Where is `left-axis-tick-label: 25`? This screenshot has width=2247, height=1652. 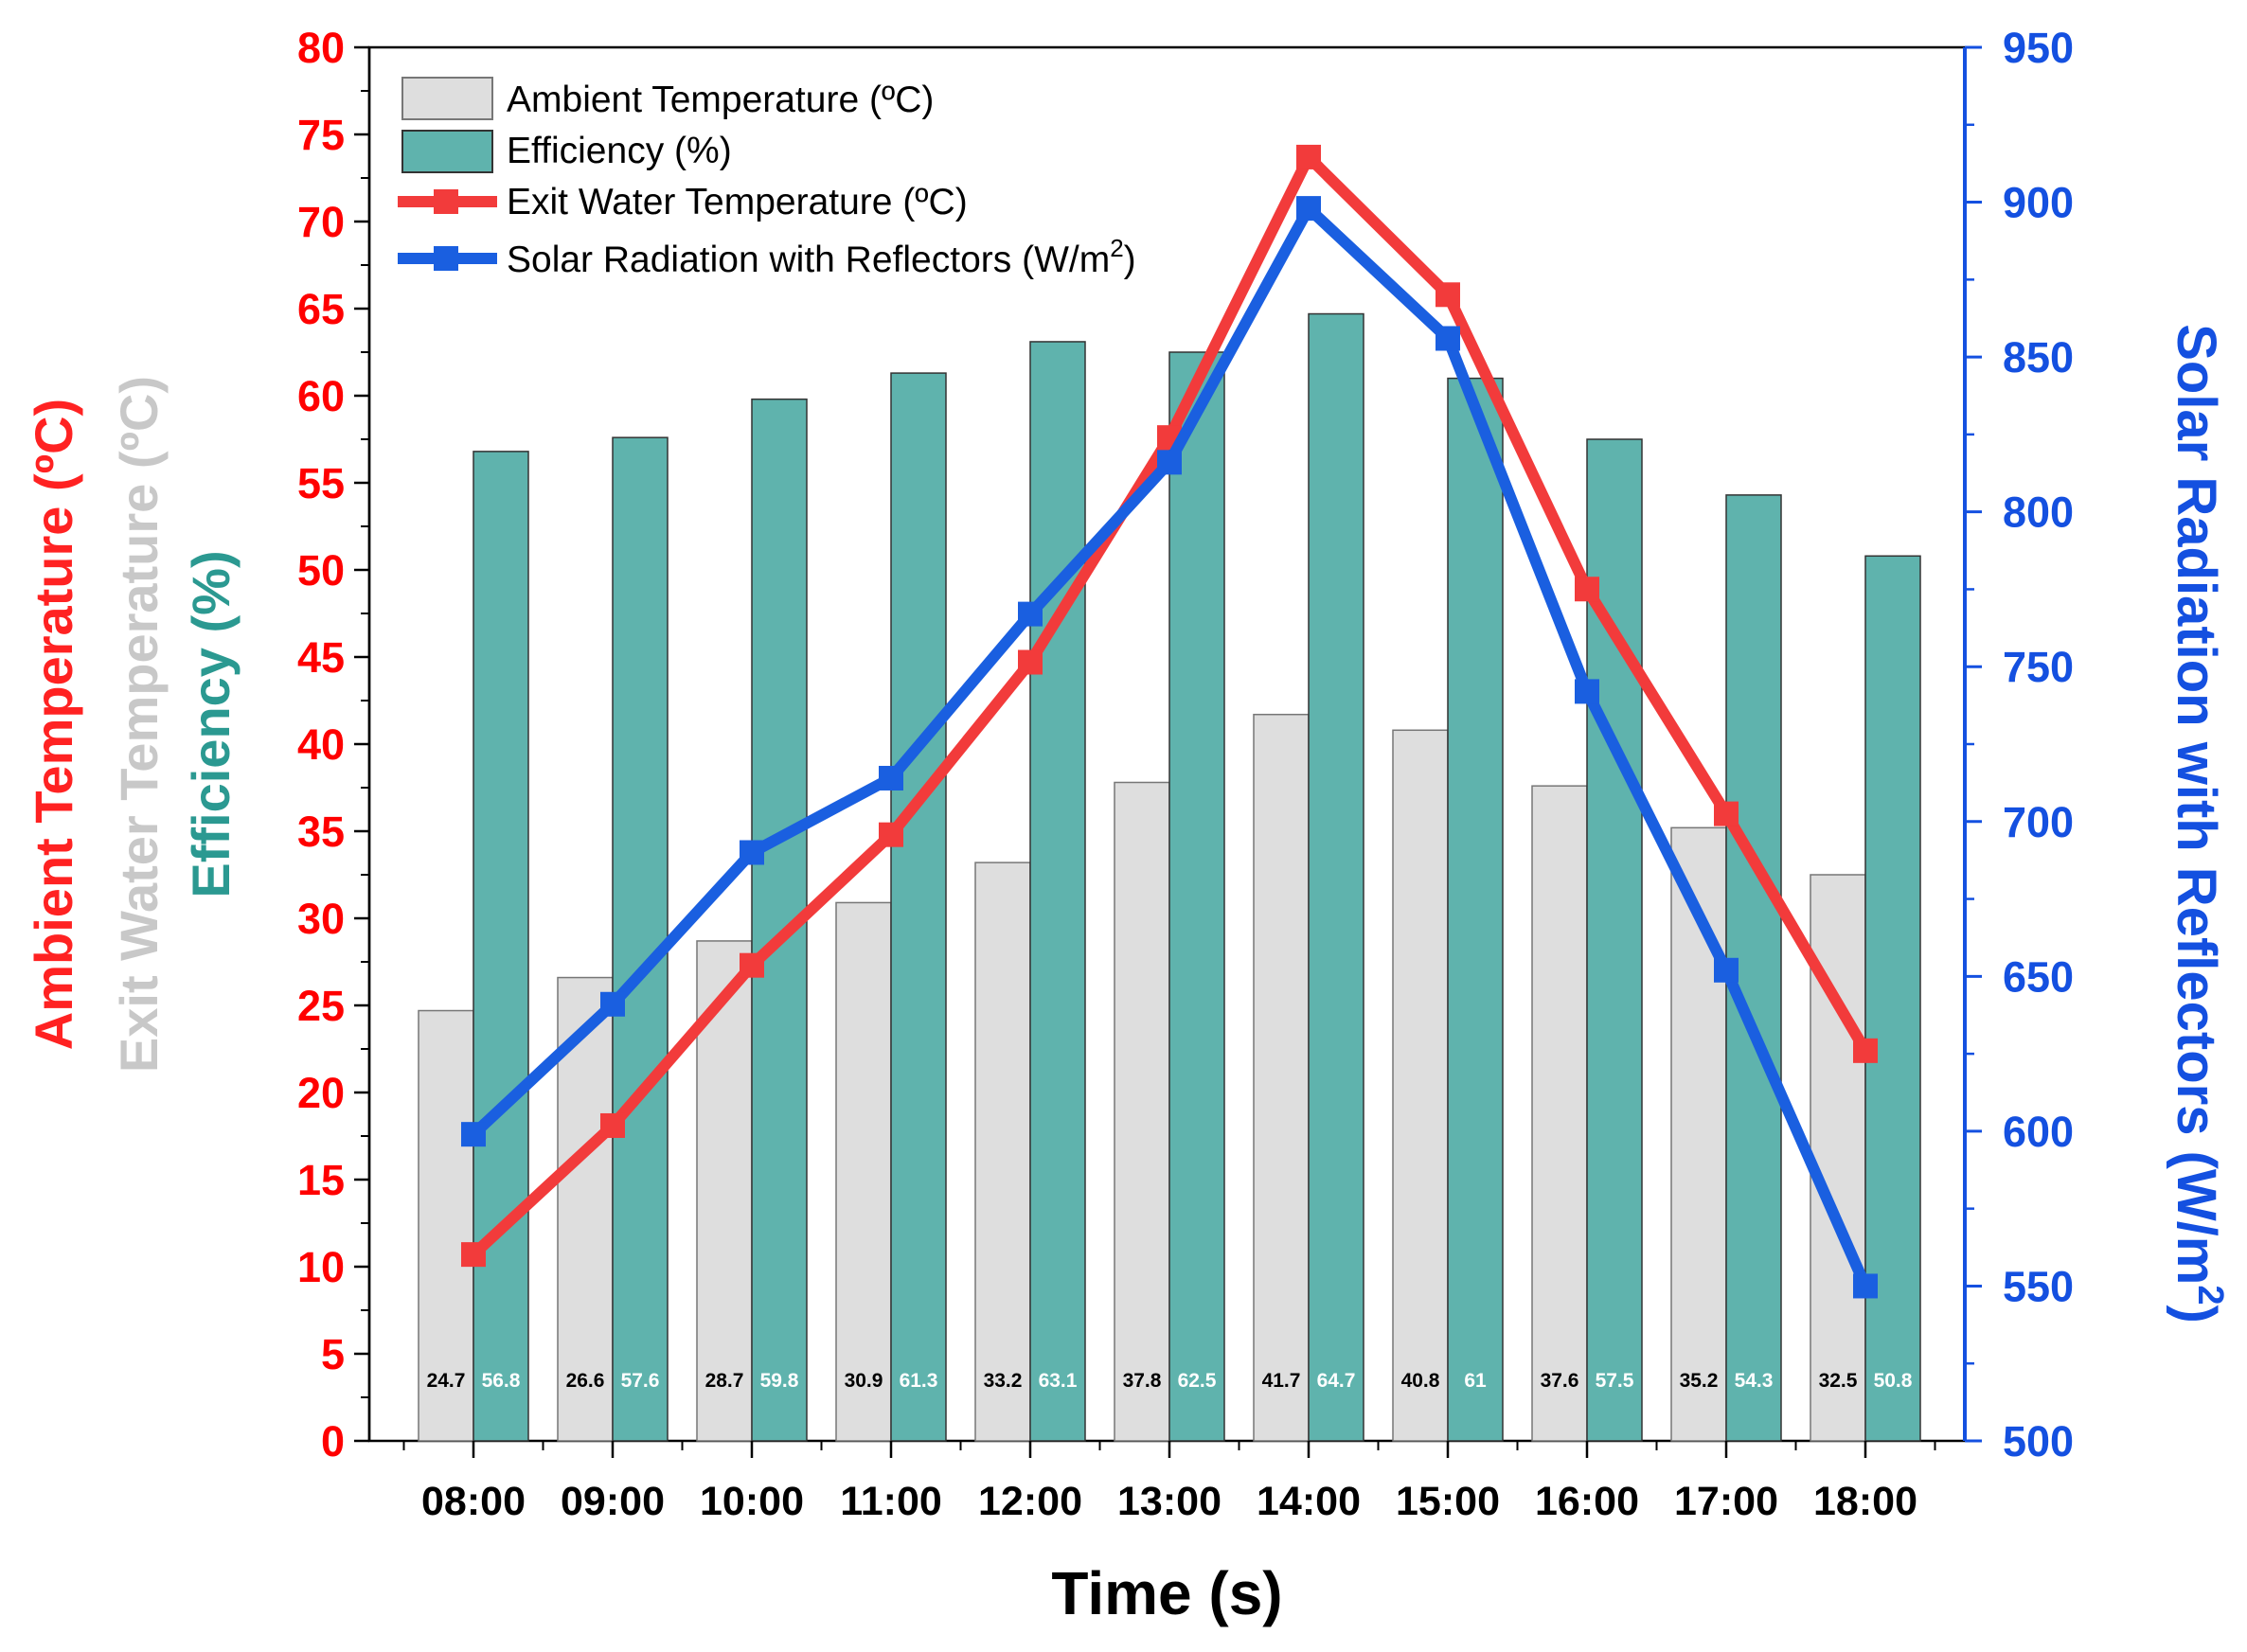
left-axis-tick-label: 25 is located at coordinates (321, 1006).